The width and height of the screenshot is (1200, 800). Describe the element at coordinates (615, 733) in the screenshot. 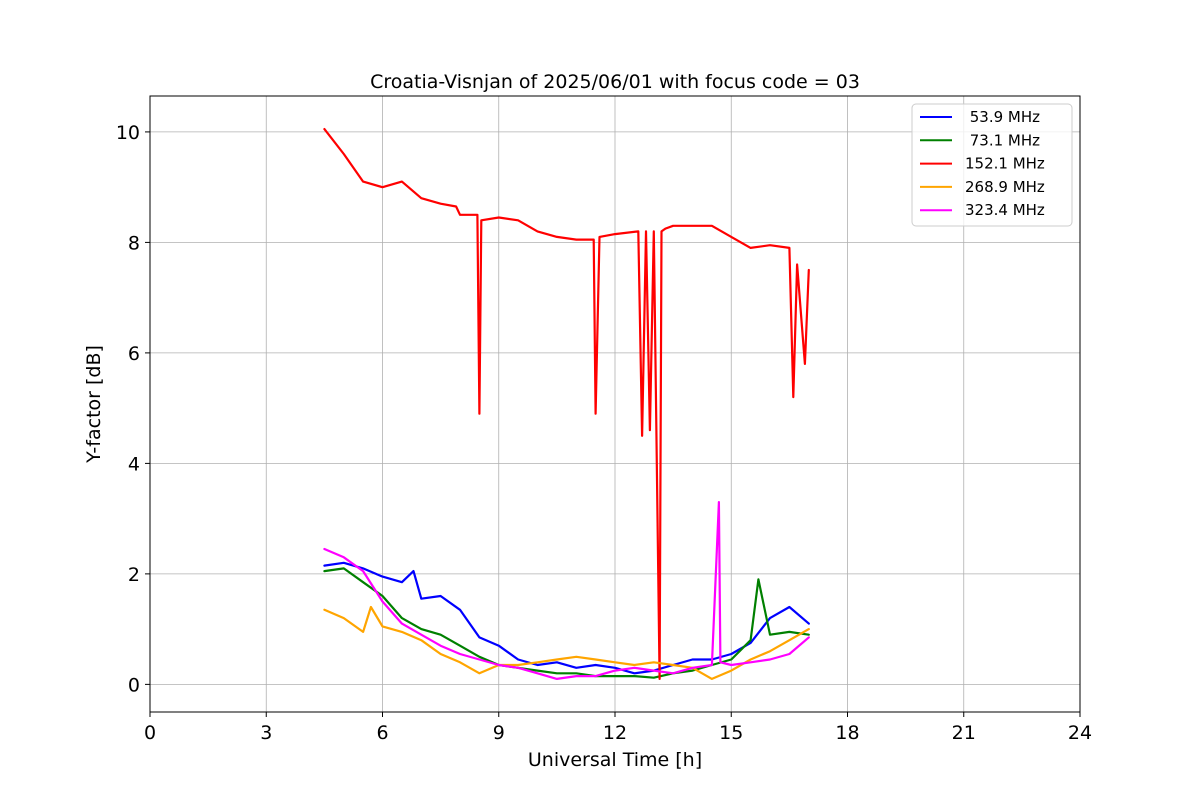

I see `x-tick-label: 12` at that location.